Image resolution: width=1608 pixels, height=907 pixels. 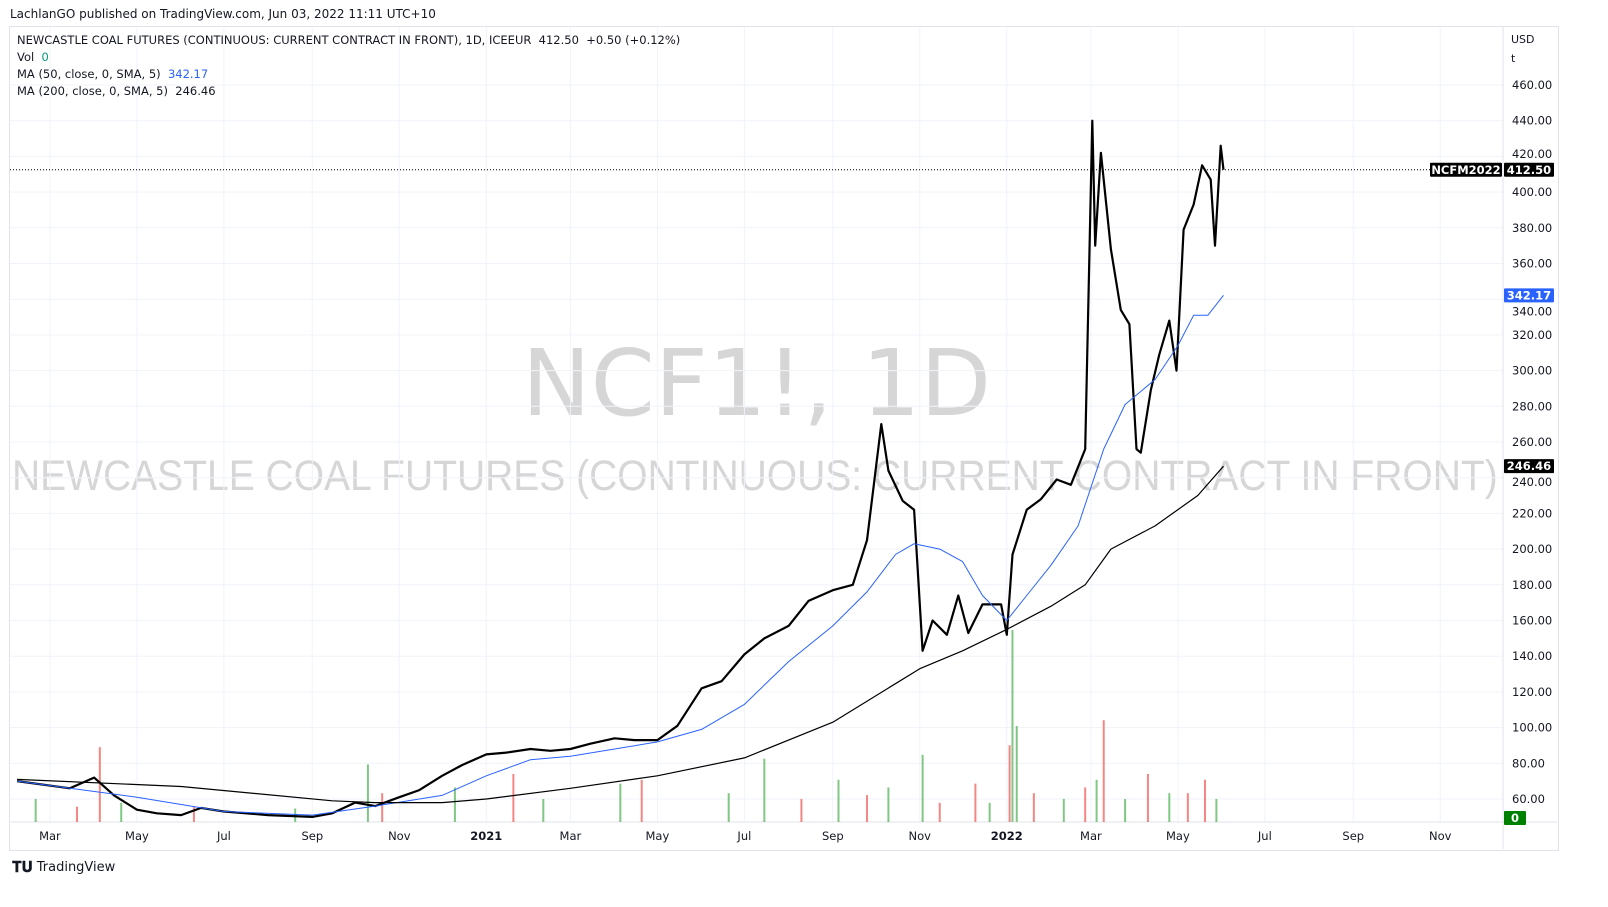 I want to click on last-price-label: 412.50, so click(x=1529, y=170).